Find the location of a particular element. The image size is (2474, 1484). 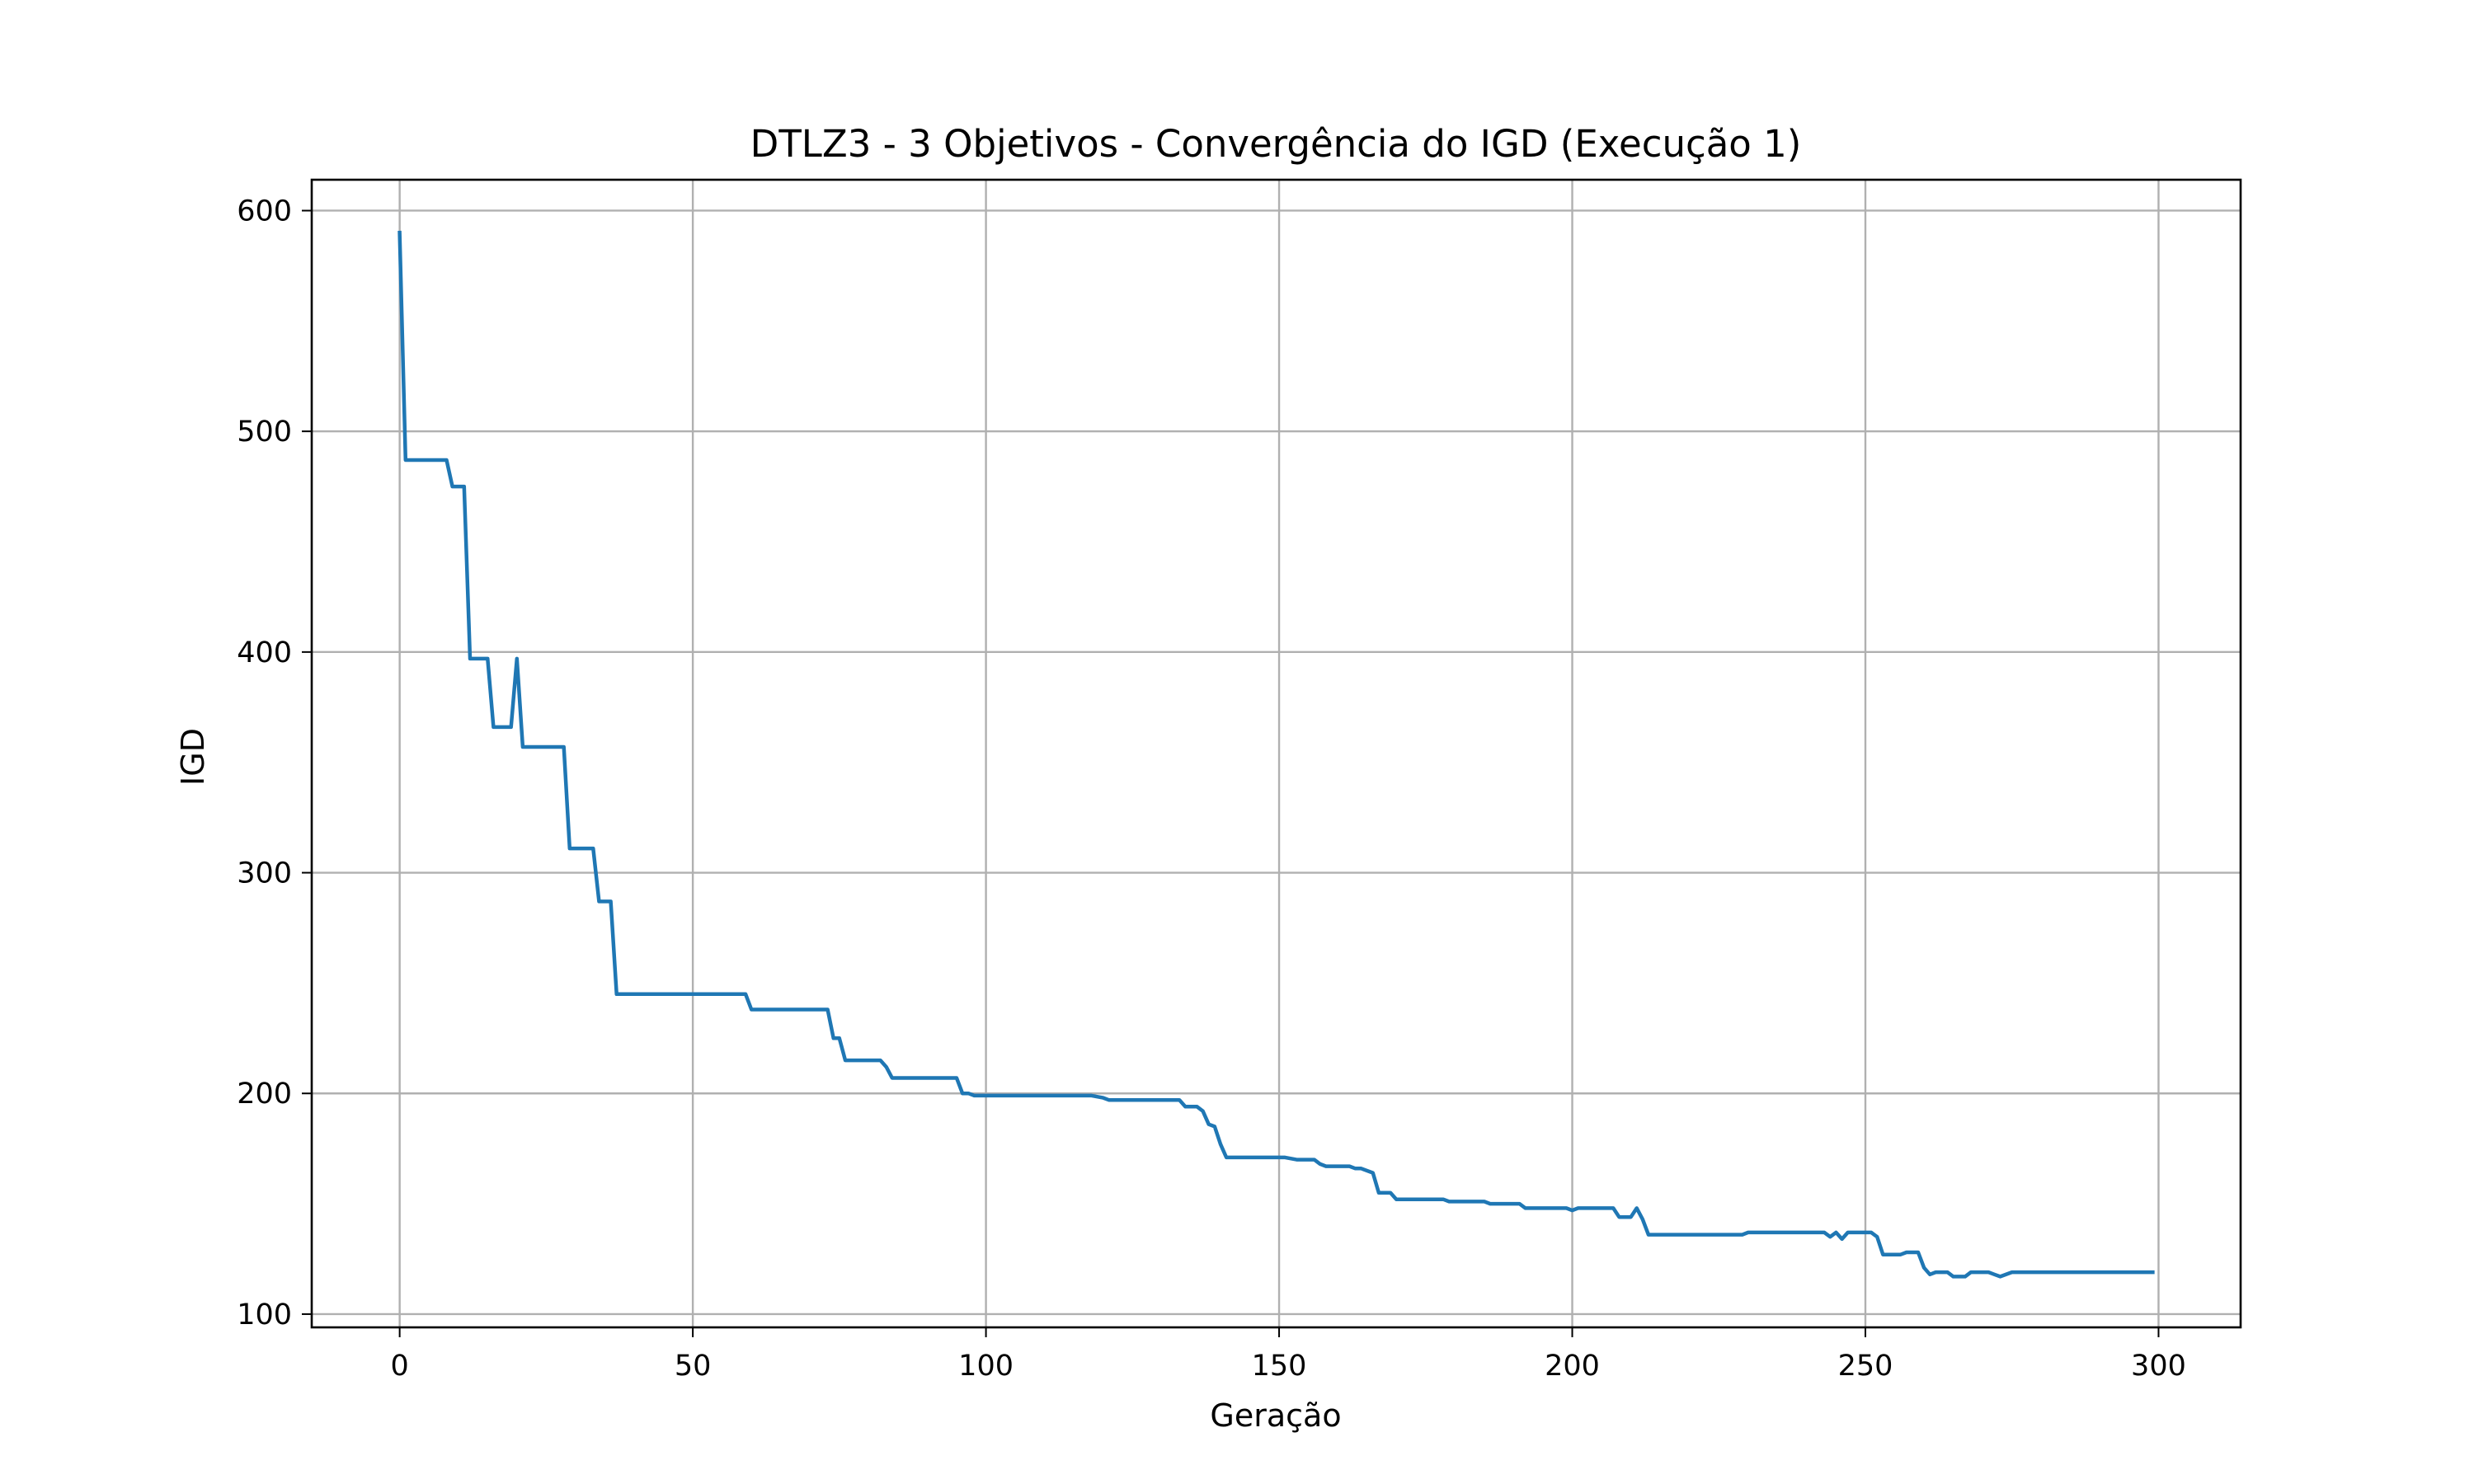

y-axis-label: IGD is located at coordinates (193, 757).